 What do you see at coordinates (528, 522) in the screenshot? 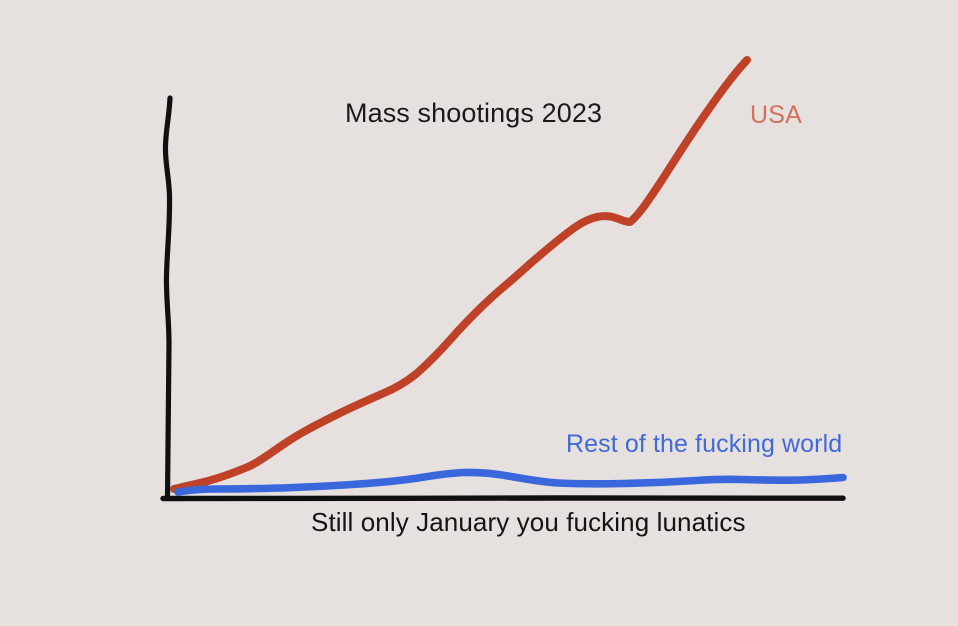
I see `x-axis-caption: Still only January you fucking lunatics` at bounding box center [528, 522].